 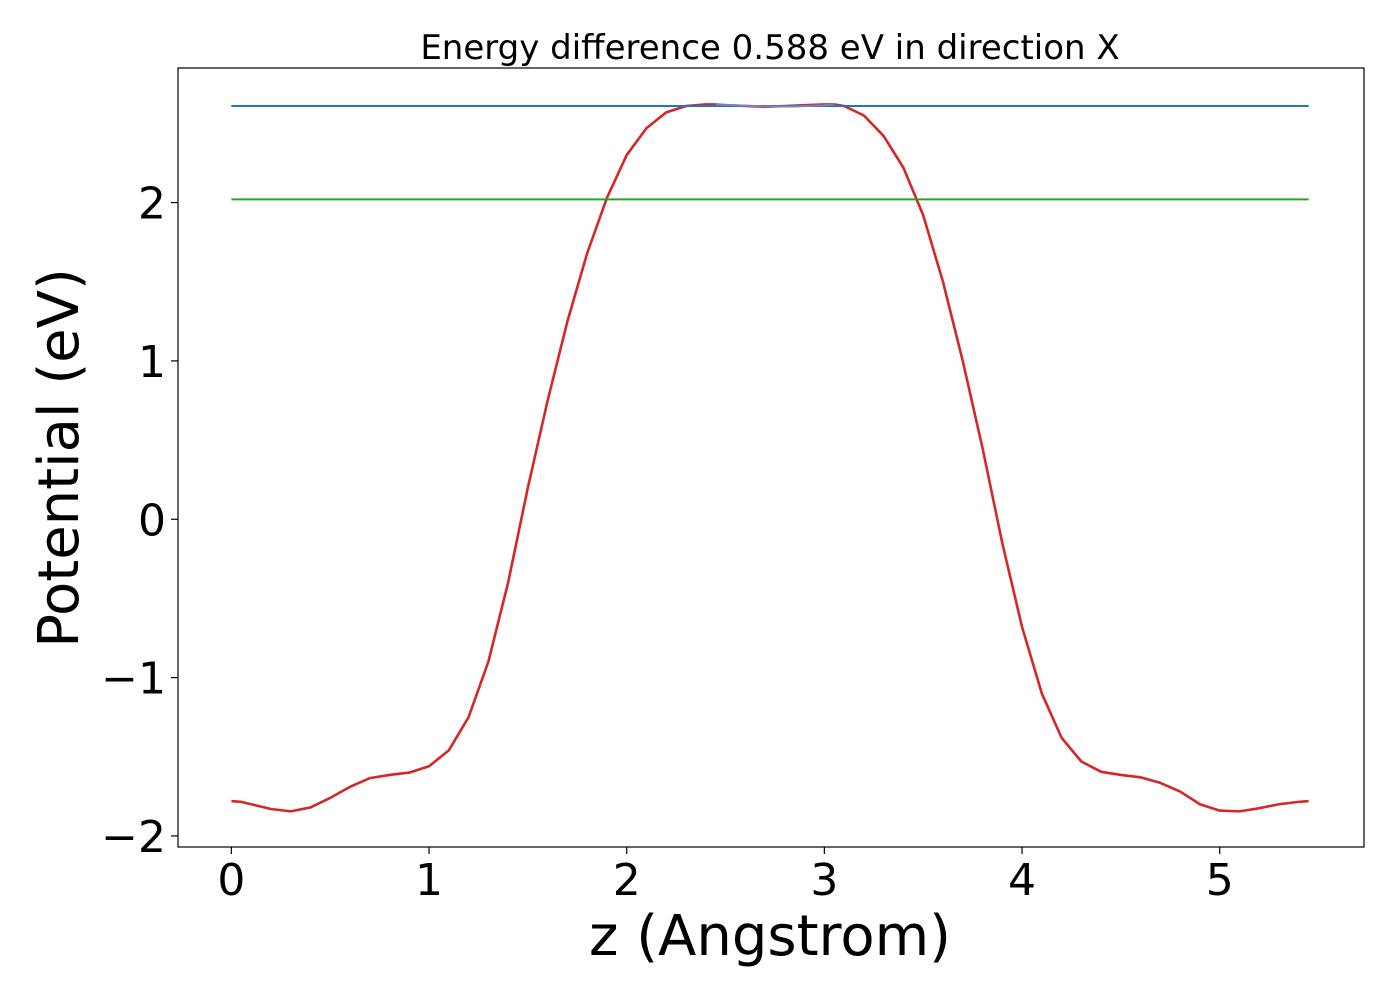 What do you see at coordinates (152, 362) in the screenshot?
I see `y-tick-label: 1` at bounding box center [152, 362].